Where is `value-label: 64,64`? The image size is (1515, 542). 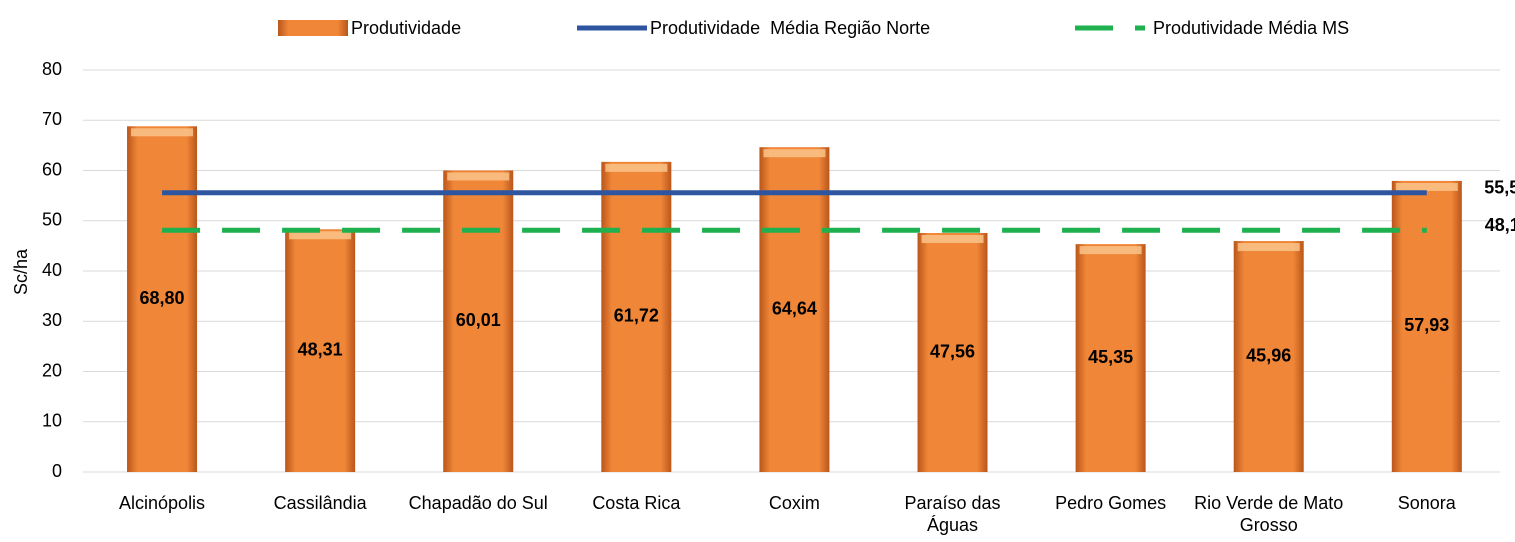 value-label: 64,64 is located at coordinates (794, 308).